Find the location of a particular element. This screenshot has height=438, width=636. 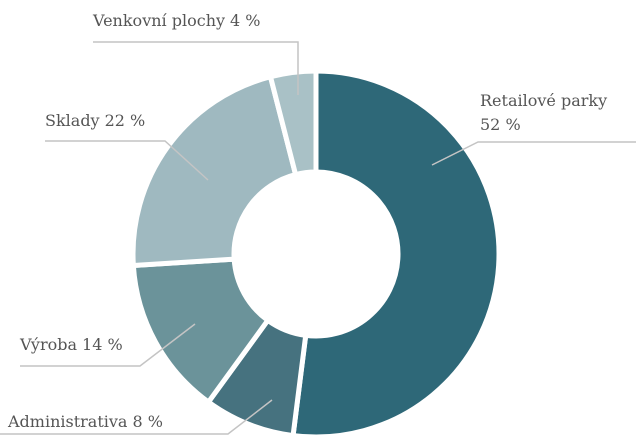

slice-label: Venkovní plochy 4 % is located at coordinates (176, 20).